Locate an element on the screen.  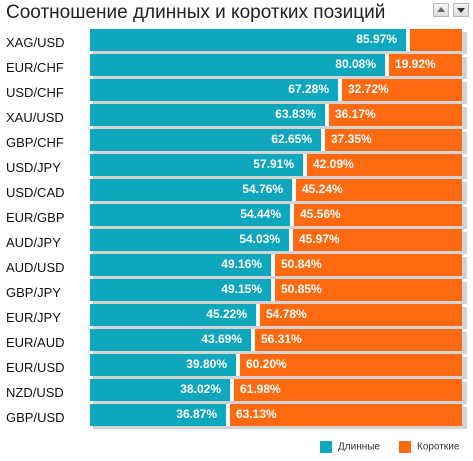
bar-short is located at coordinates (436, 40).